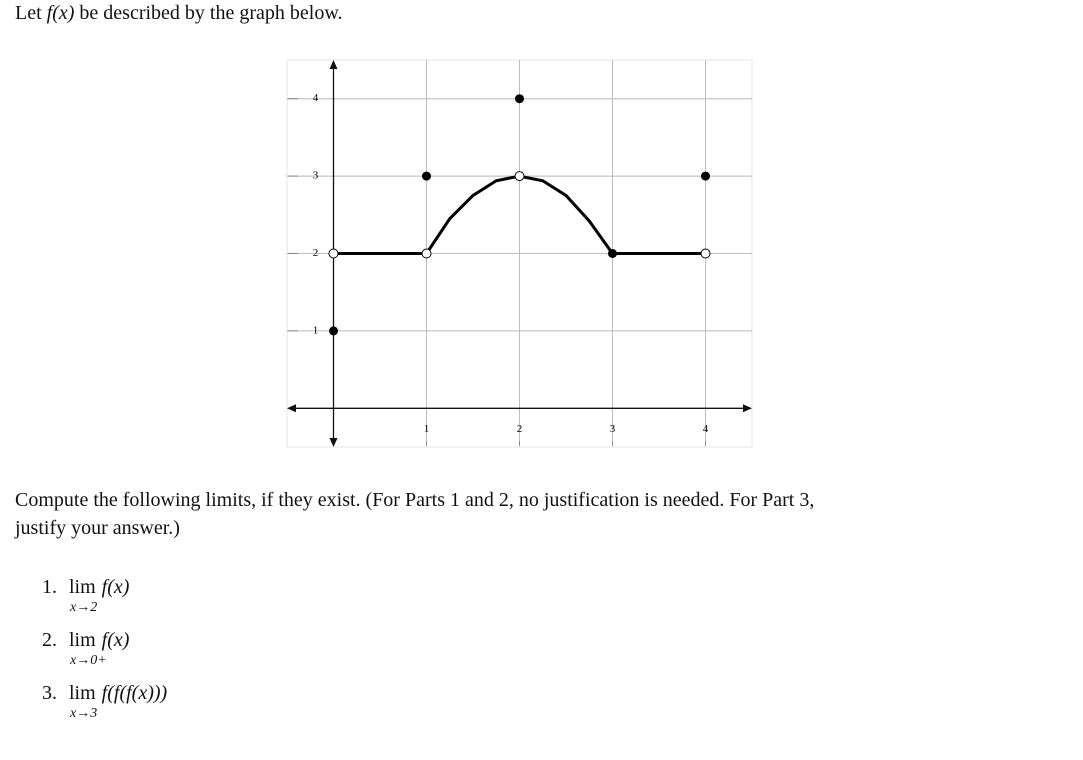 This screenshot has width=1083, height=760. I want to click on limit-item: 1. lim f(x) x→2, so click(86, 595).